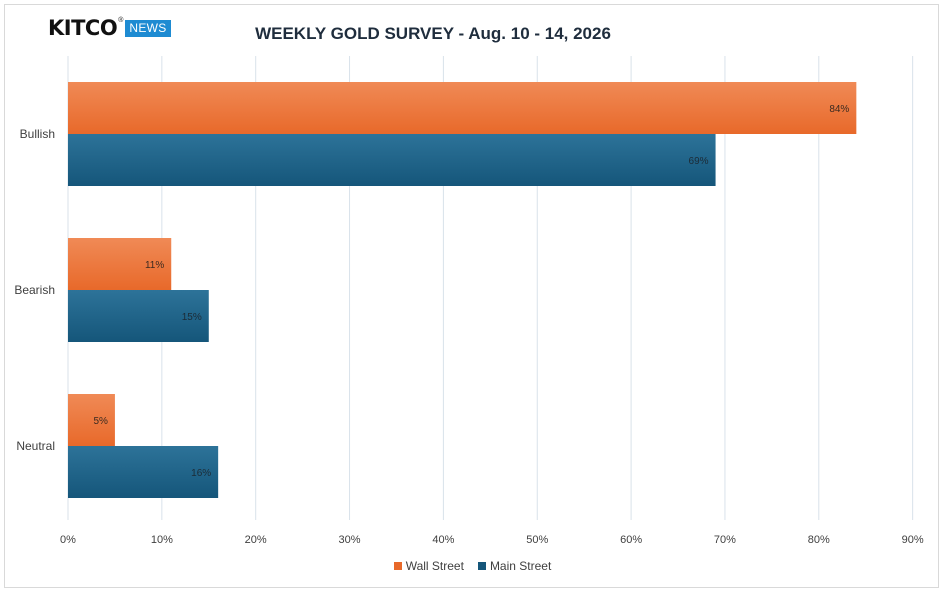  I want to click on x-tick-label: 20%, so click(256, 540).